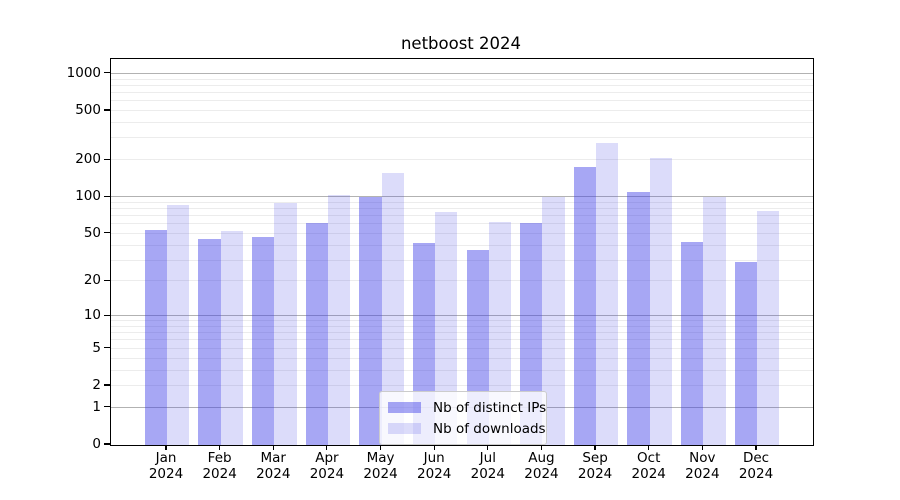  I want to click on x-tick-label-jan: Jan 2024, so click(166, 466).